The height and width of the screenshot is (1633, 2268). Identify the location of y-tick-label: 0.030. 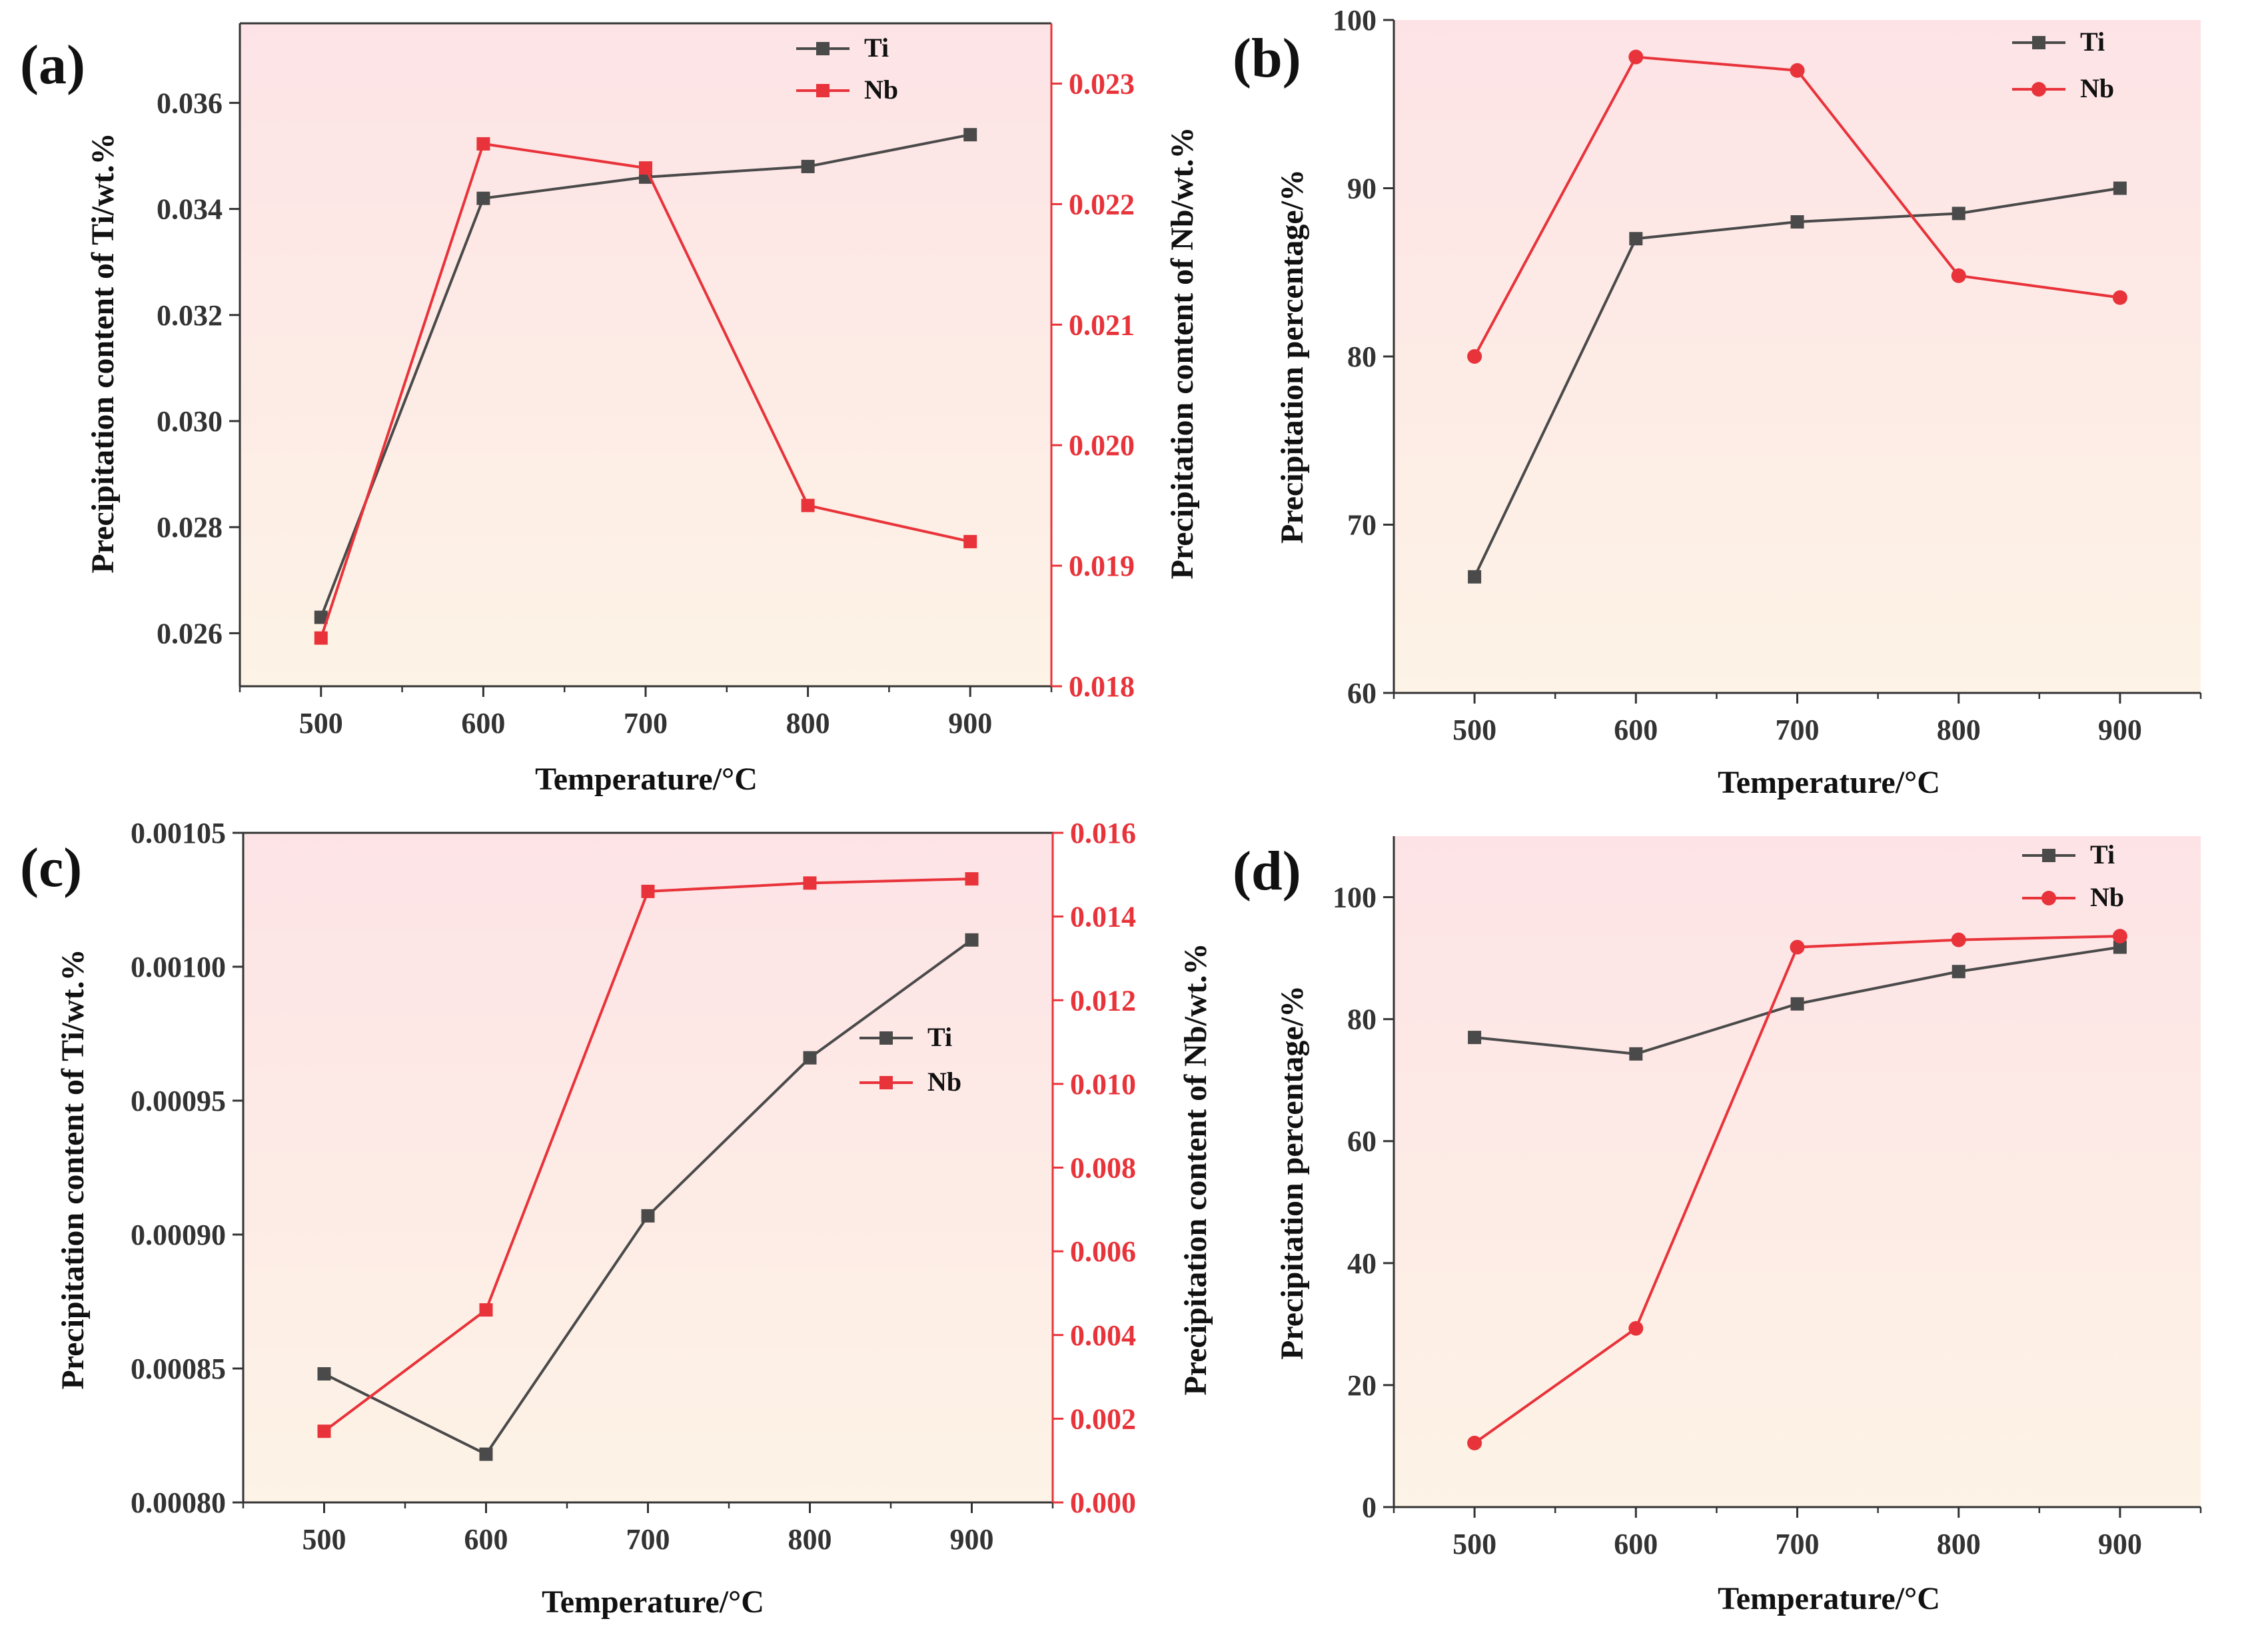
(190, 421).